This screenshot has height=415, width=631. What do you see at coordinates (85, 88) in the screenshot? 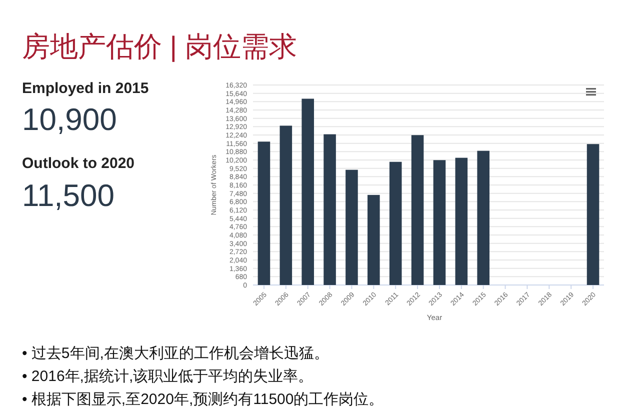
I see `text: Employed in 2015` at bounding box center [85, 88].